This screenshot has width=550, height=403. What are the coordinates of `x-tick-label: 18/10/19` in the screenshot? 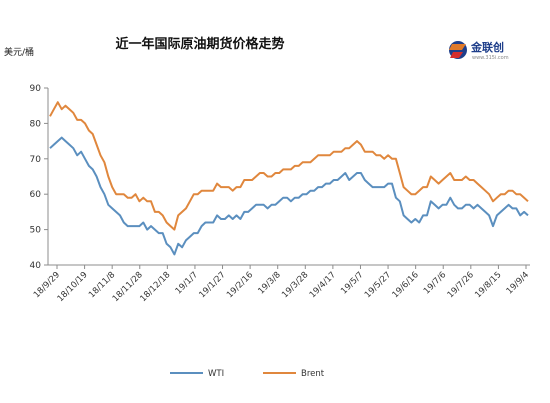 It's located at (73, 287).